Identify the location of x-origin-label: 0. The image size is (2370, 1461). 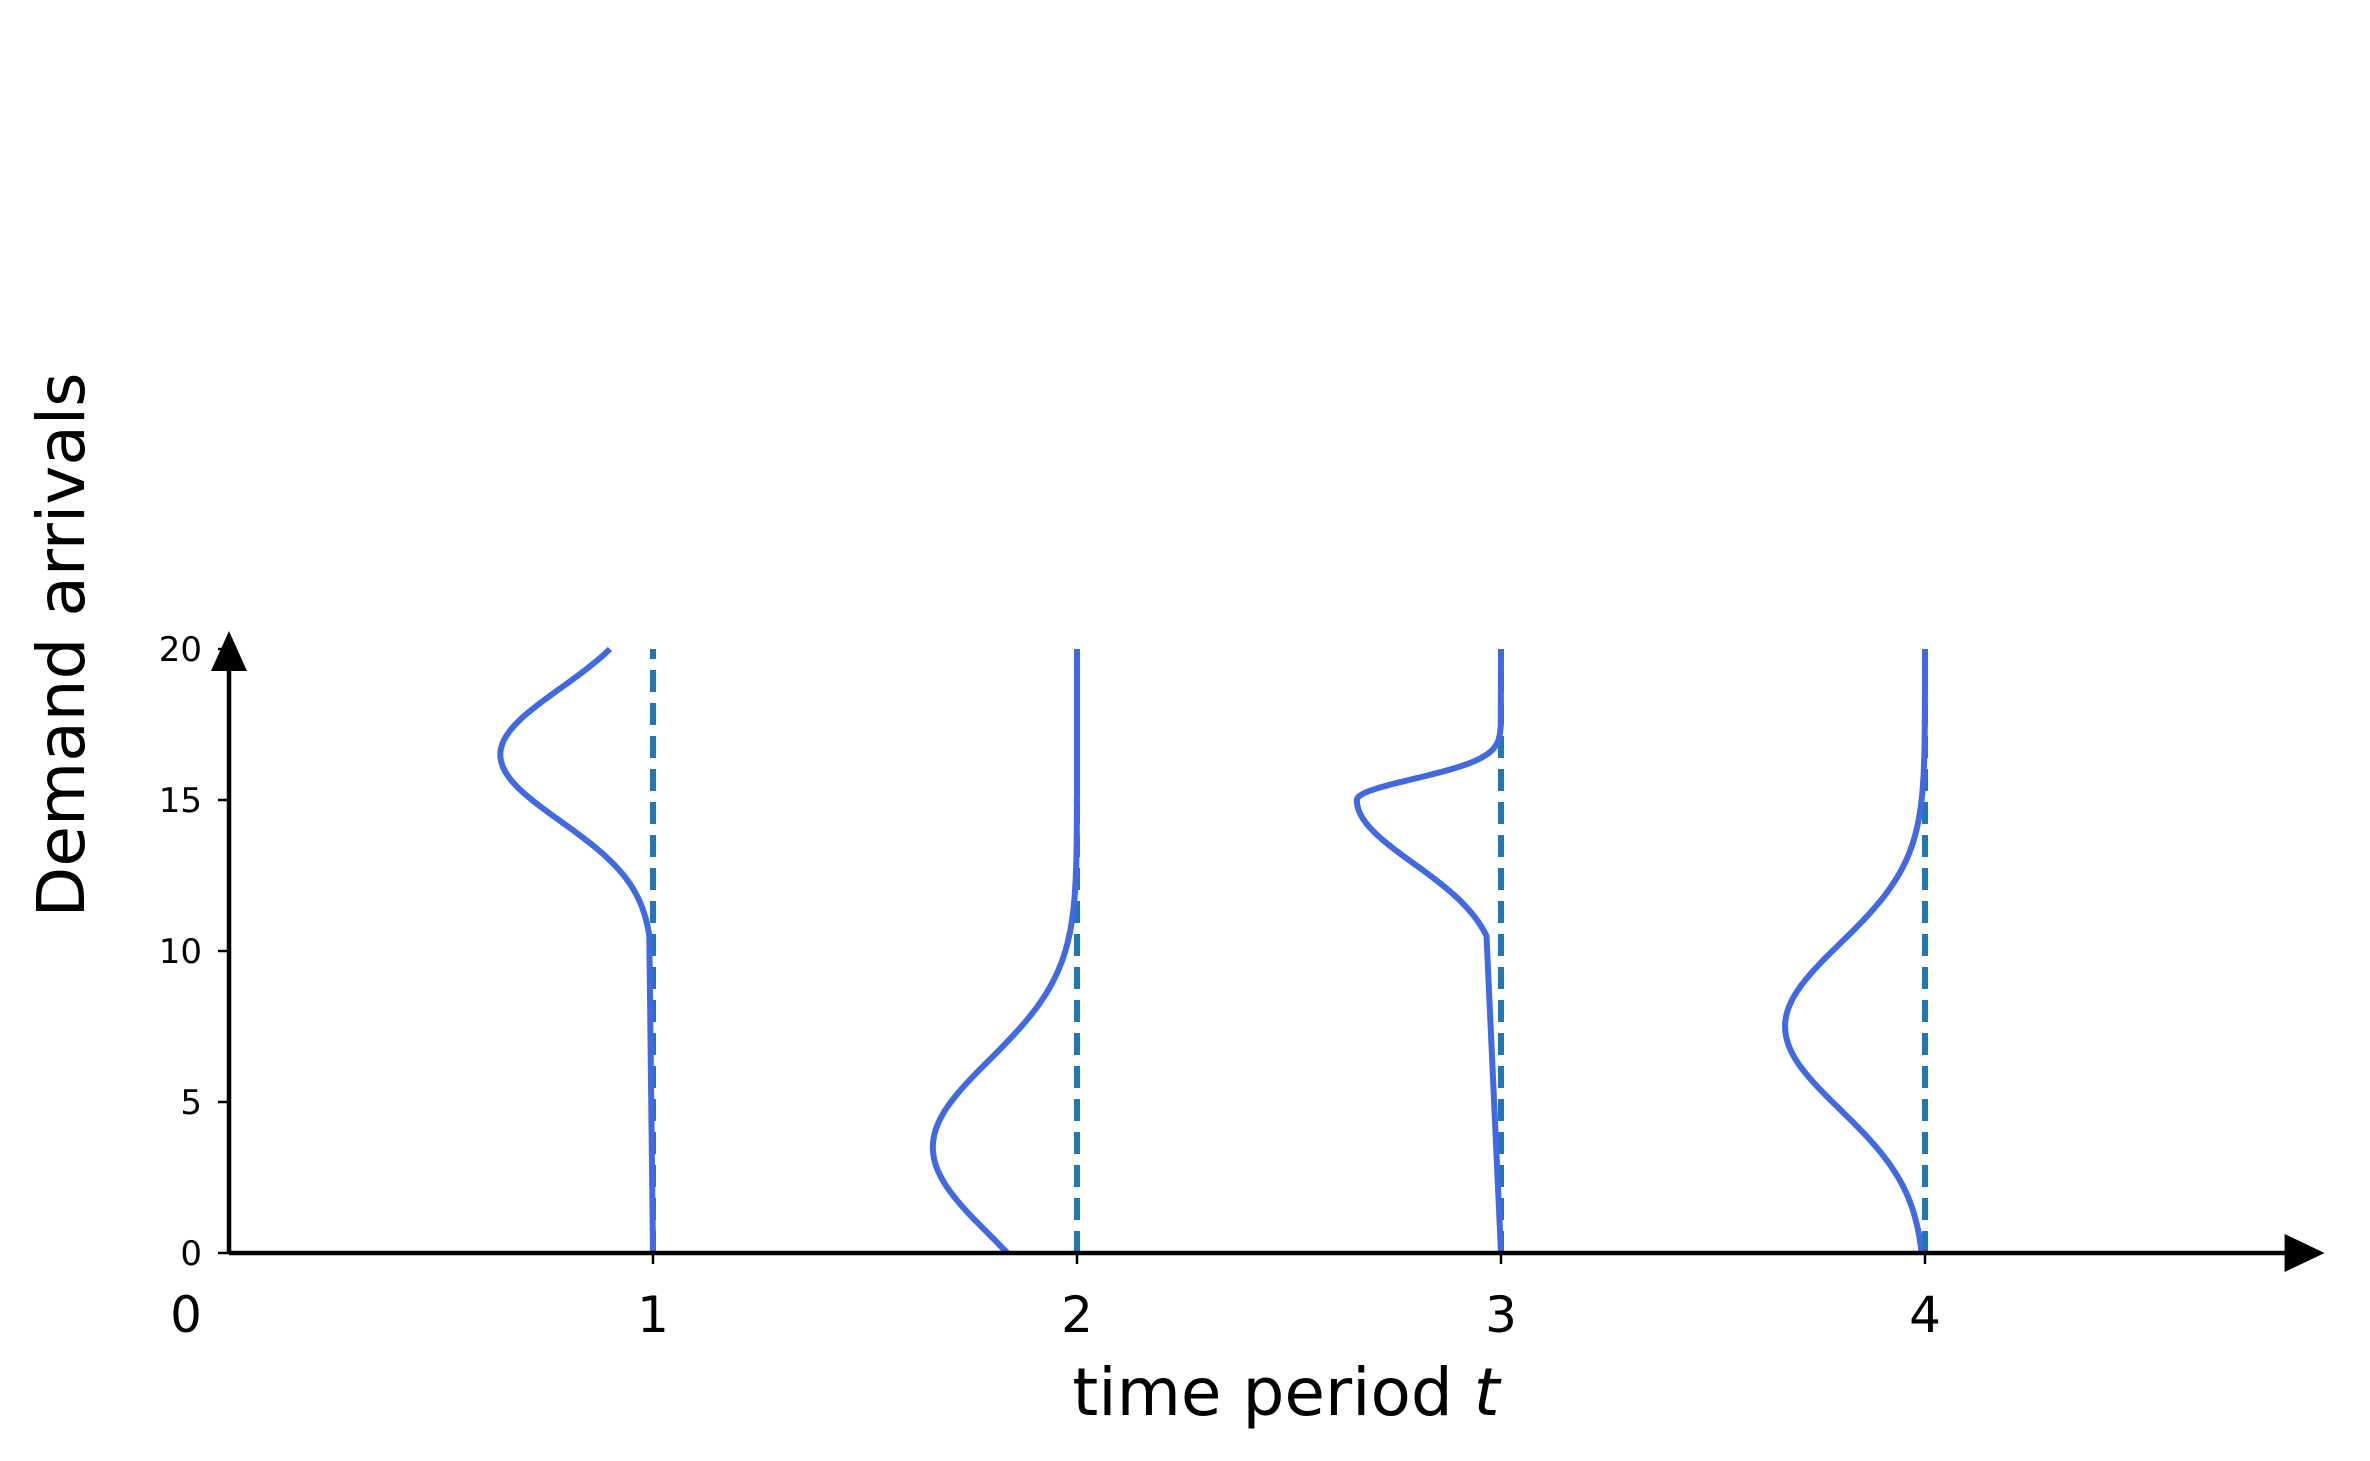
(186, 1315).